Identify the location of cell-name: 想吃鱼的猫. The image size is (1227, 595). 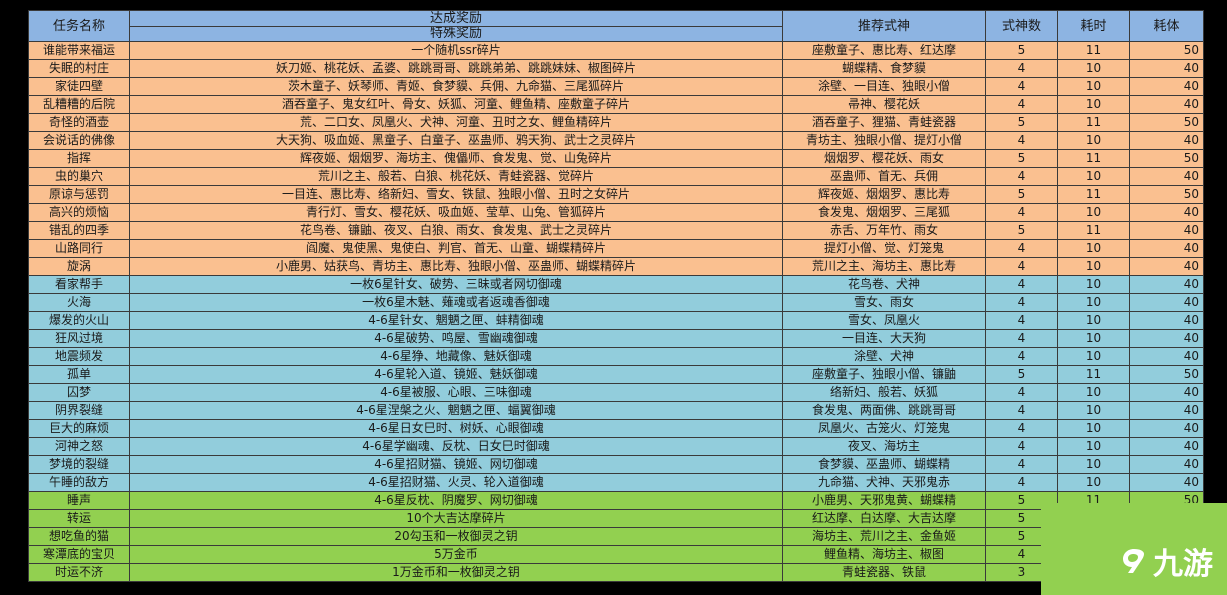
(79, 536).